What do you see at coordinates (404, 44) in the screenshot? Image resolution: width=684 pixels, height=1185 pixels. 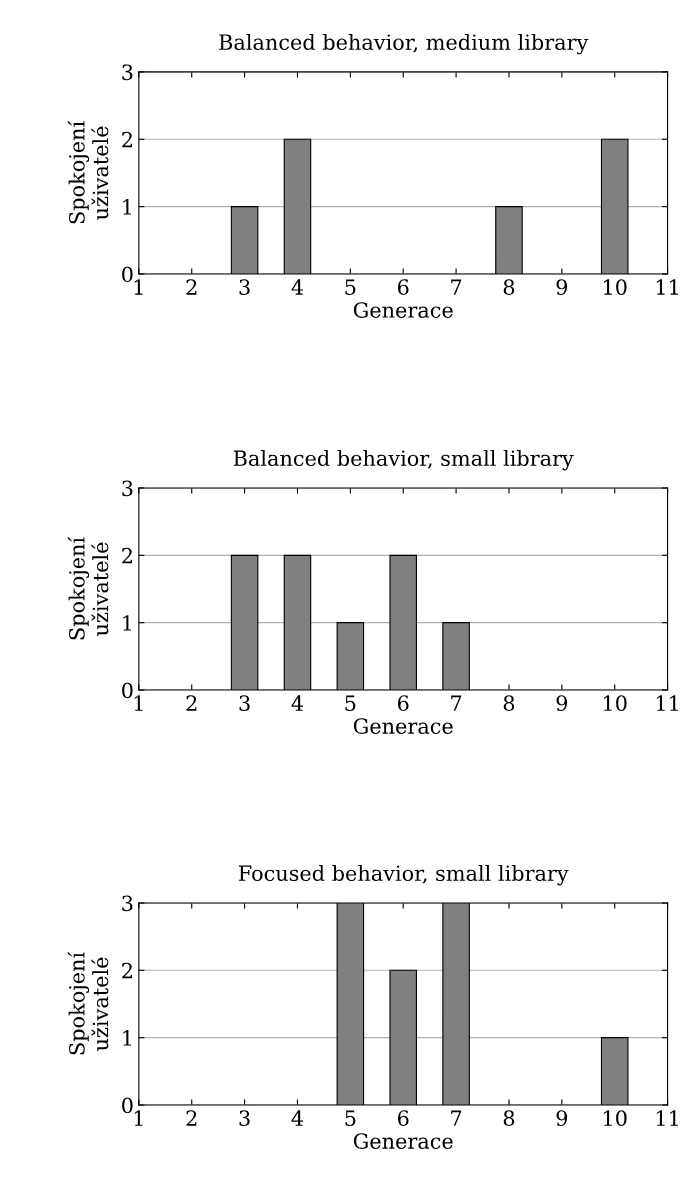 I see `chart-title: Balanced behavior, medium library` at bounding box center [404, 44].